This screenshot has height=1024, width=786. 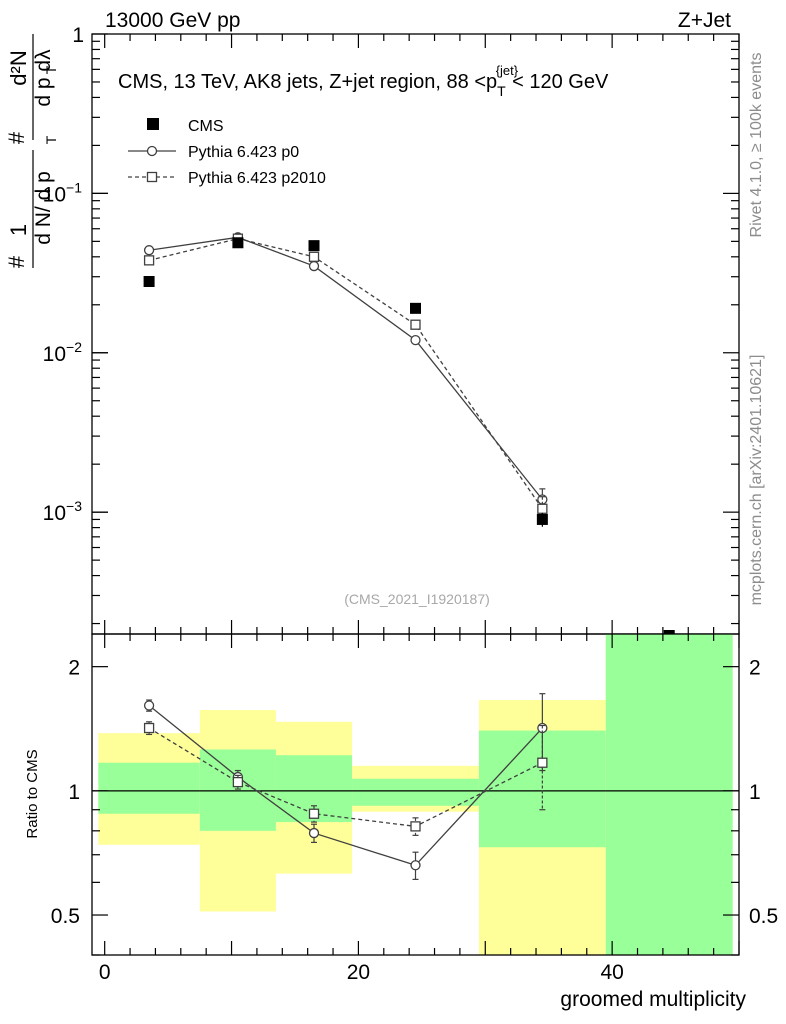 What do you see at coordinates (755, 792) in the screenshot?
I see `ratio-y-tick-label-right: 1` at bounding box center [755, 792].